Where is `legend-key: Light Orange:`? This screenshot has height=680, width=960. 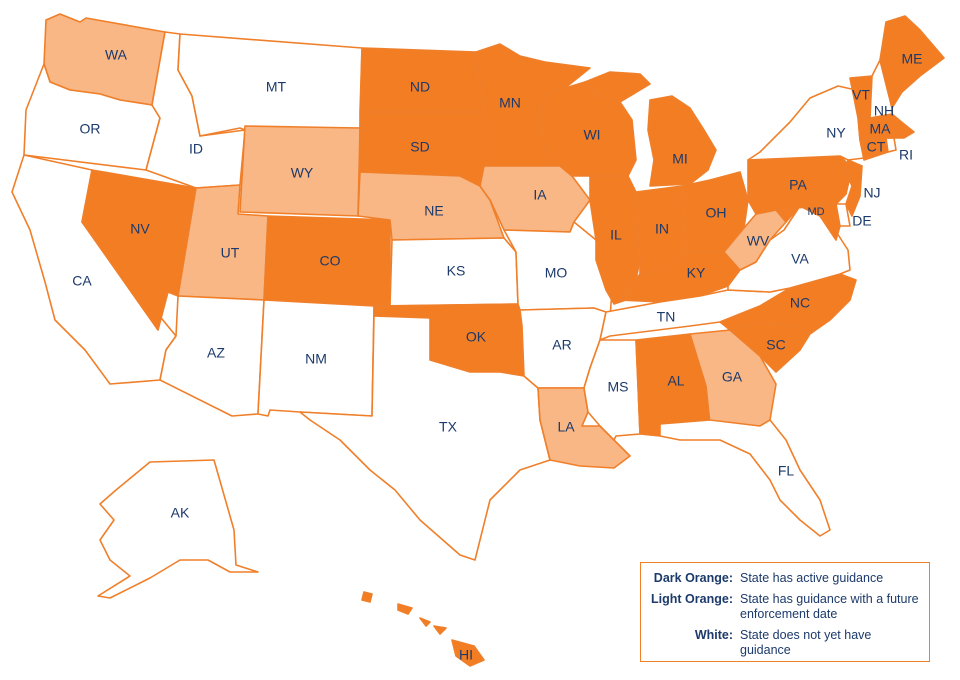 legend-key: Light Orange: is located at coordinates (692, 599).